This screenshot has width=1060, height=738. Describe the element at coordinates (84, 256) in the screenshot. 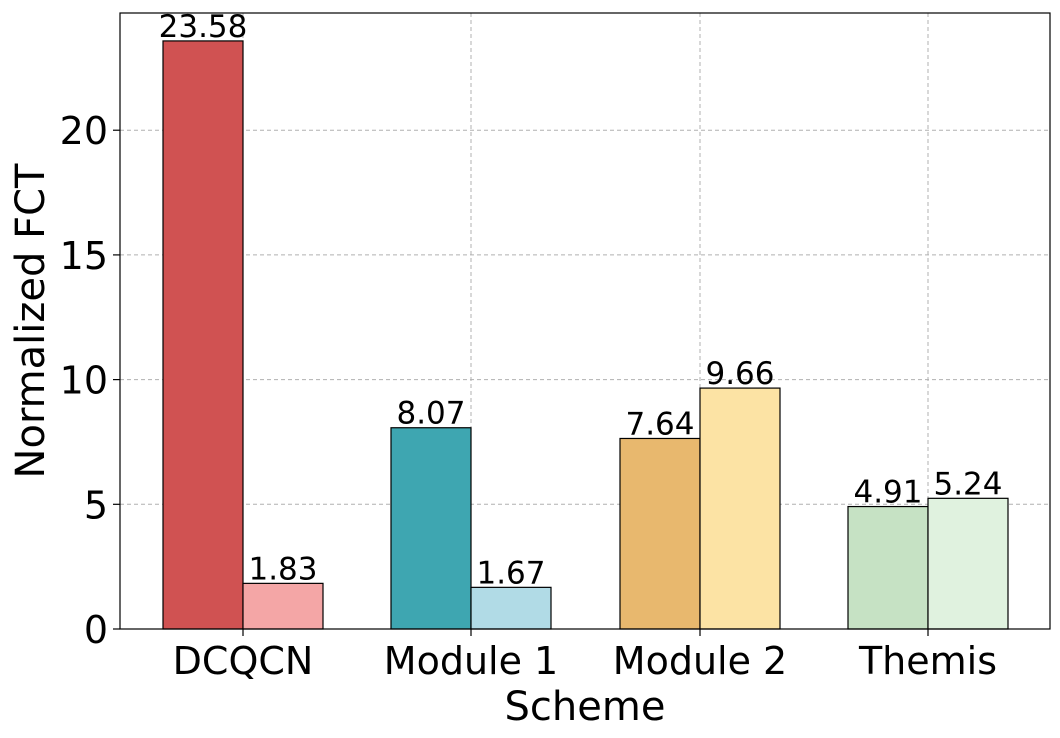

I see `y-tick-label: 15` at that location.